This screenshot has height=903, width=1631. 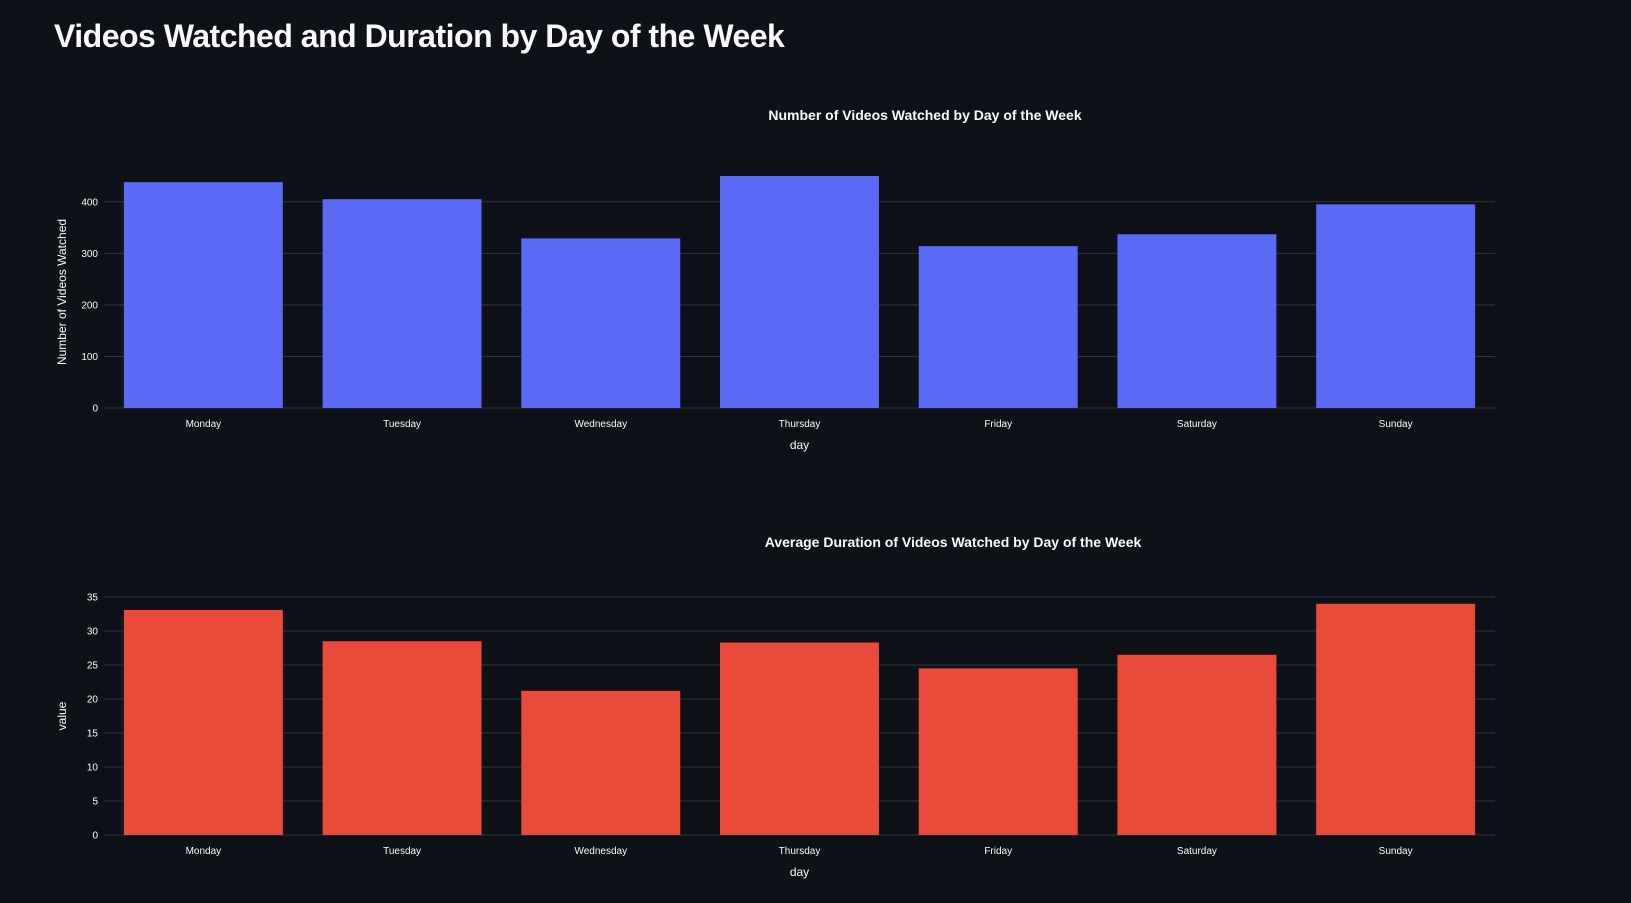 What do you see at coordinates (93, 768) in the screenshot?
I see `duration-y-tick-label: 10` at bounding box center [93, 768].